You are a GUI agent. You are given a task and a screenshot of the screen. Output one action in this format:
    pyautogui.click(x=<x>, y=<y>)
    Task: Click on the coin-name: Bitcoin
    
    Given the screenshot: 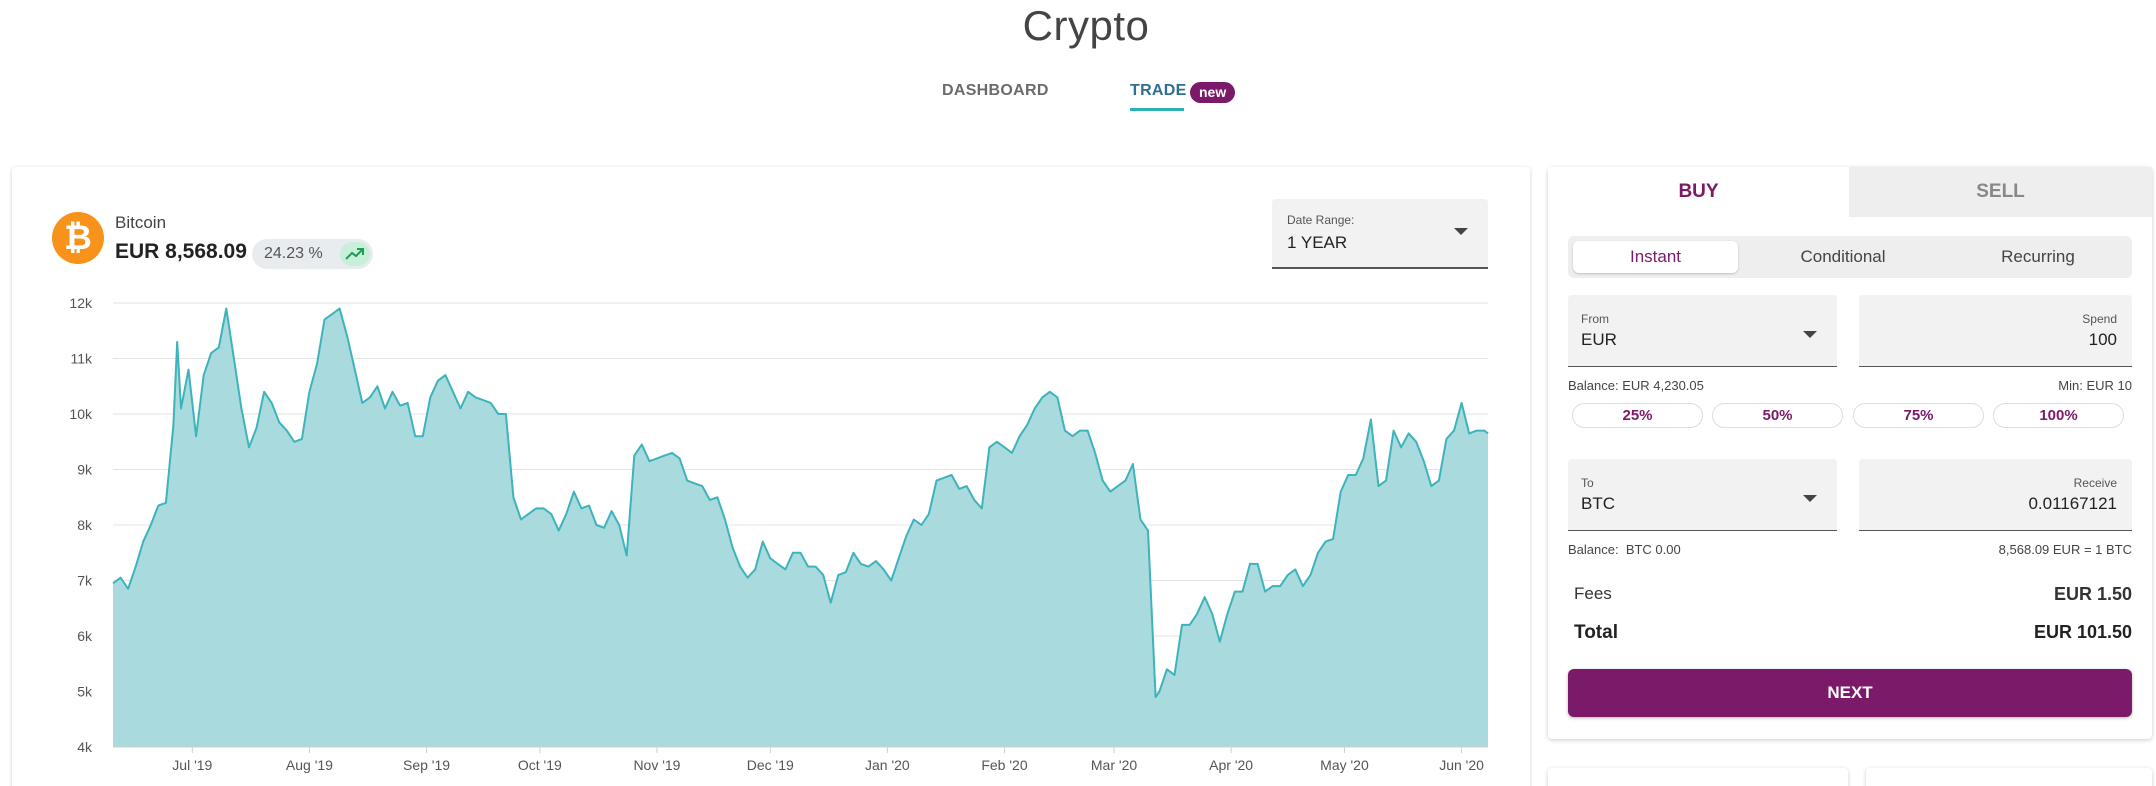 What is the action you would take?
    pyautogui.click(x=141, y=222)
    